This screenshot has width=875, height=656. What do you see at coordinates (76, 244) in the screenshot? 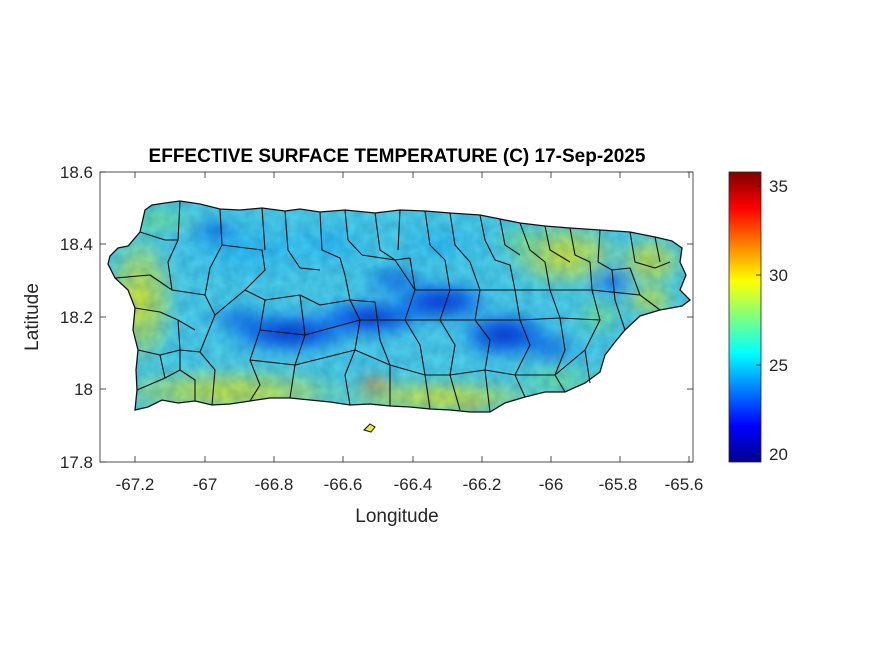
I see `y-tick-label: 18.4` at bounding box center [76, 244].